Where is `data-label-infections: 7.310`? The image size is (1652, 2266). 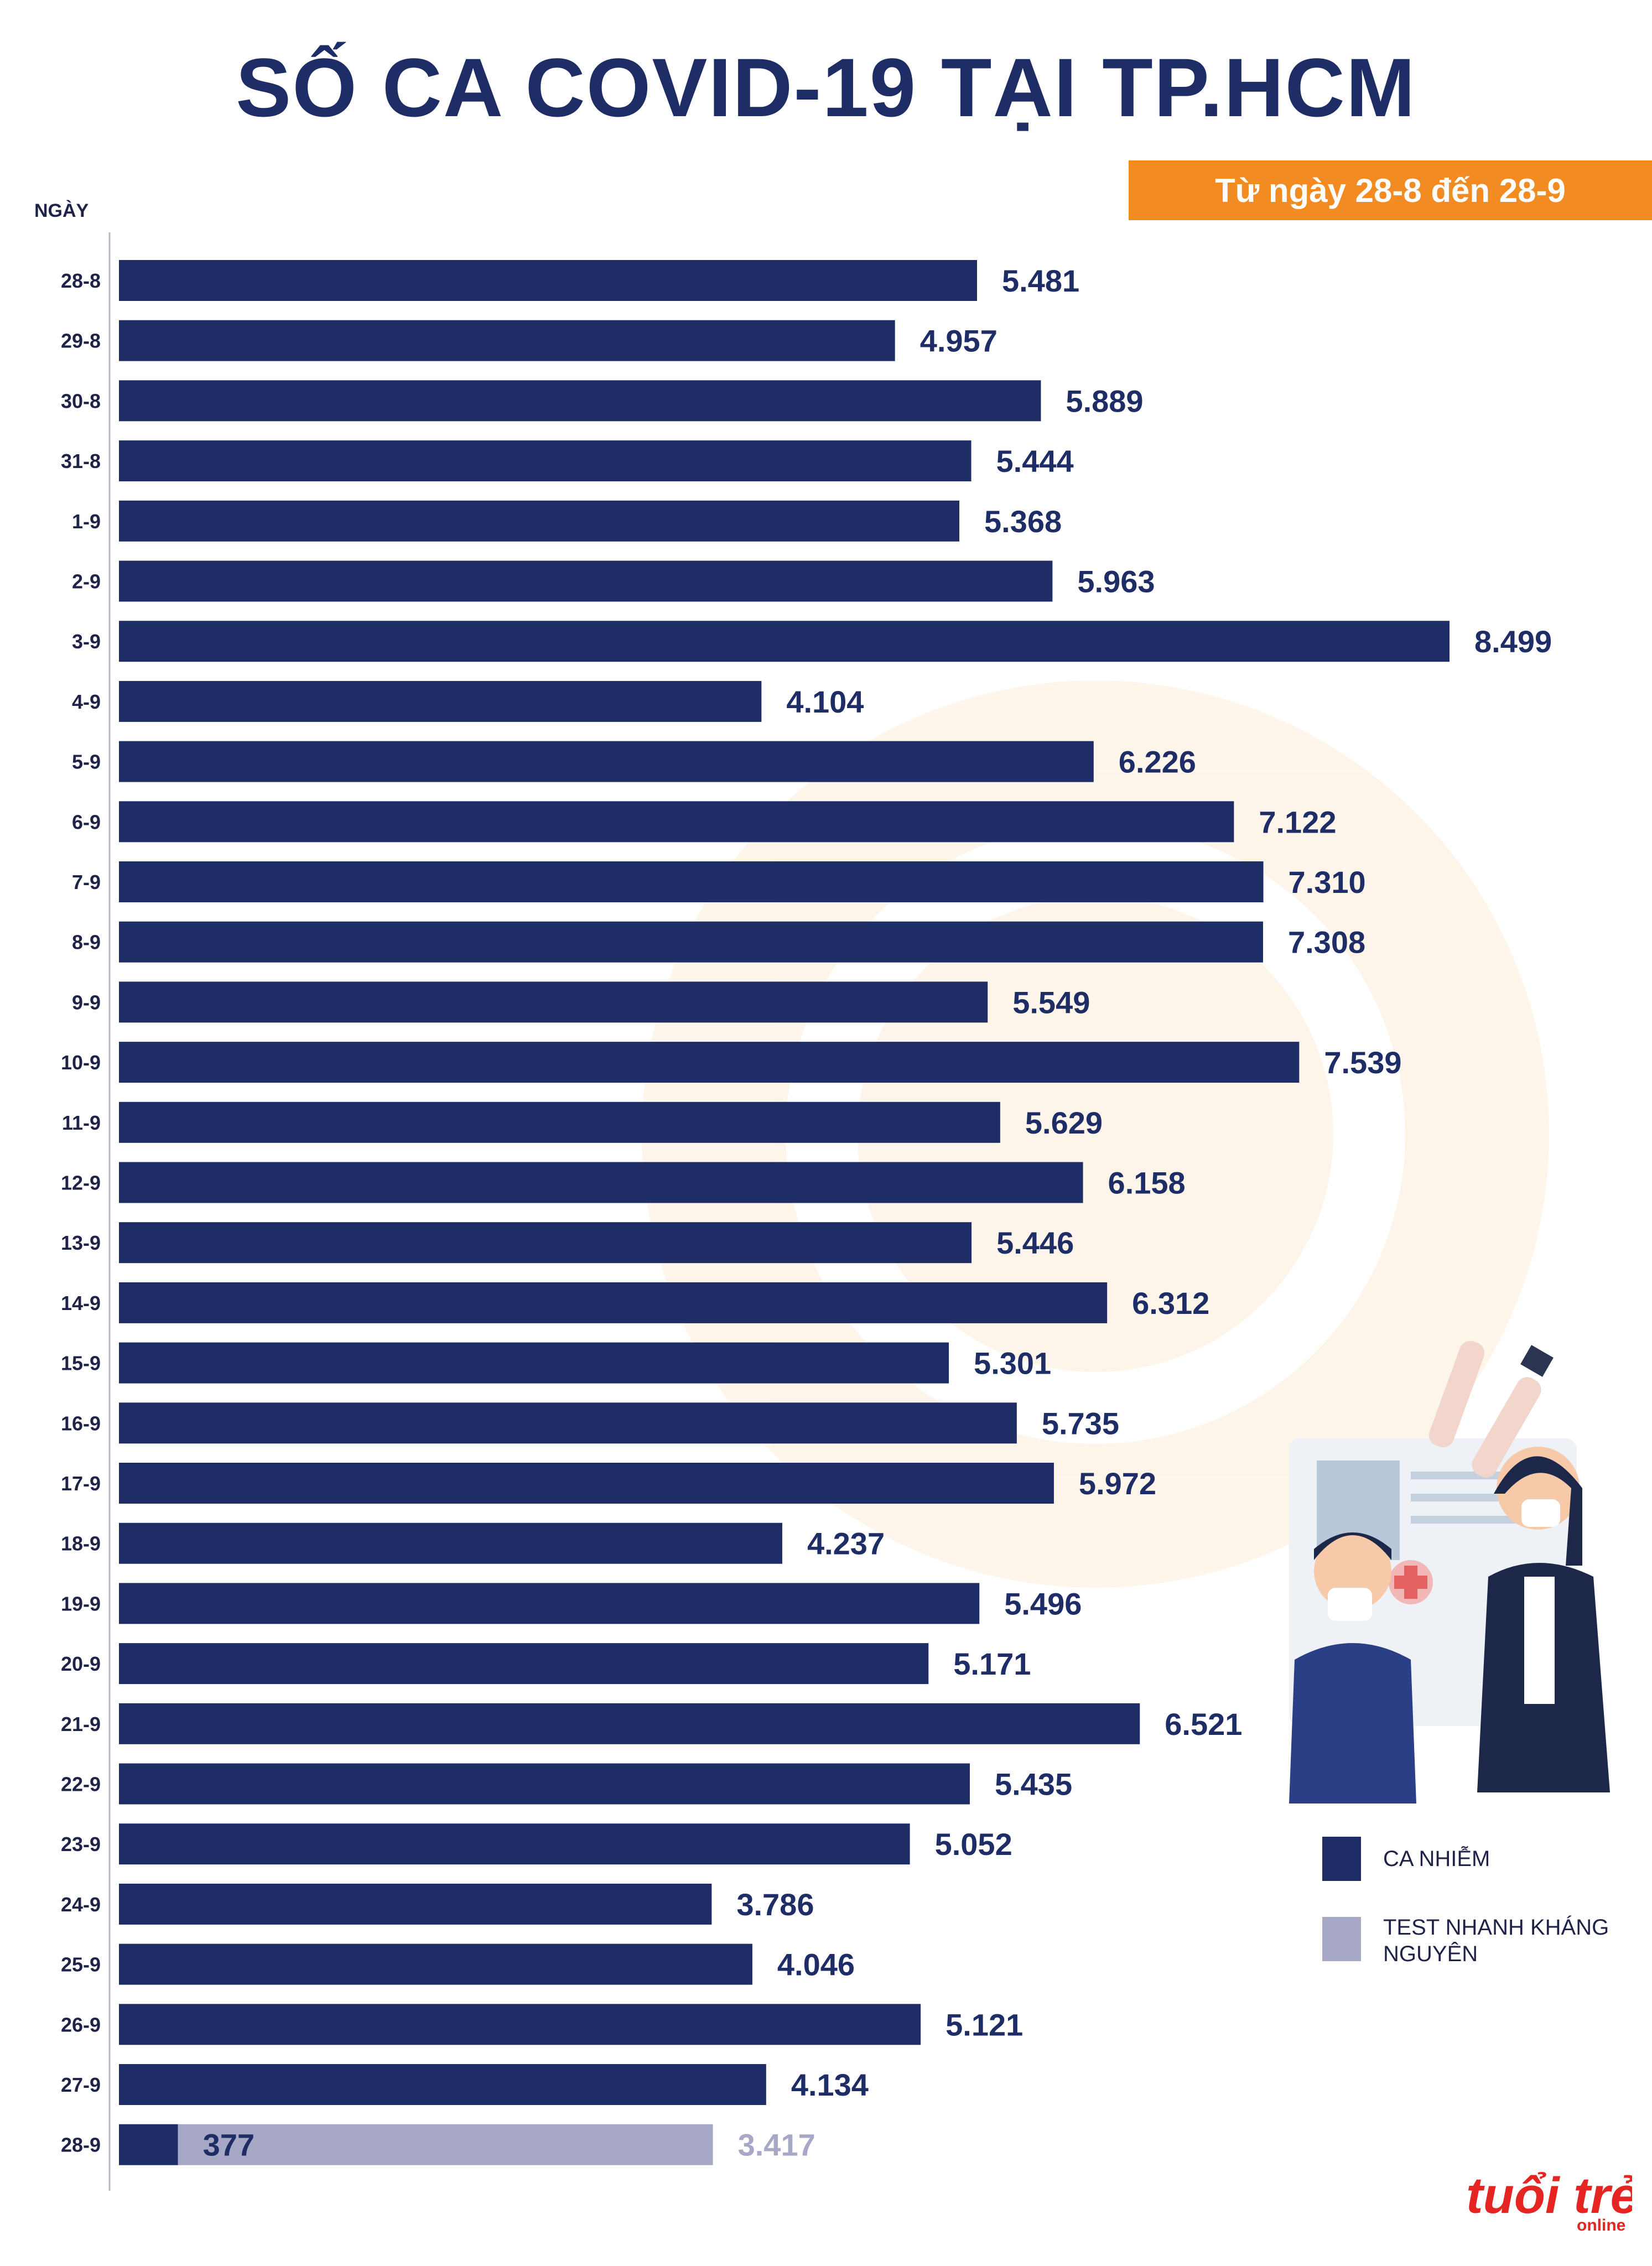
data-label-infections: 7.310 is located at coordinates (1327, 882).